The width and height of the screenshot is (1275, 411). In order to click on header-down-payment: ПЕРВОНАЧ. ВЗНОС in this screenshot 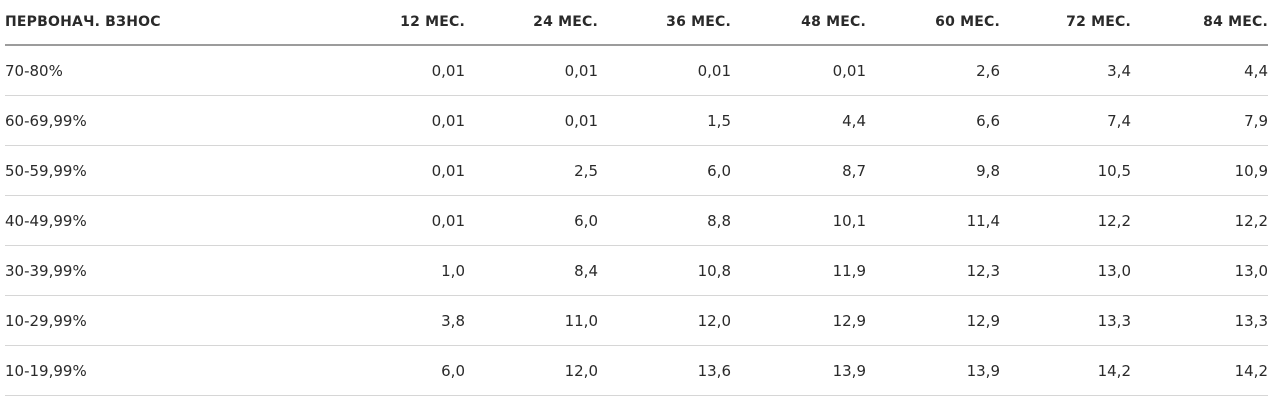, I will do `click(136, 23)`.